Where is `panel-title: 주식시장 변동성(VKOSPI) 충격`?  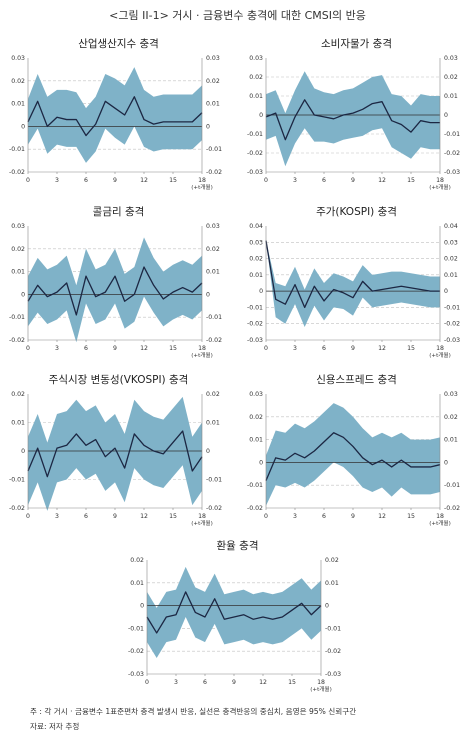
panel-title: 주식시장 변동성(VKOSPI) 충격 is located at coordinates (118, 380).